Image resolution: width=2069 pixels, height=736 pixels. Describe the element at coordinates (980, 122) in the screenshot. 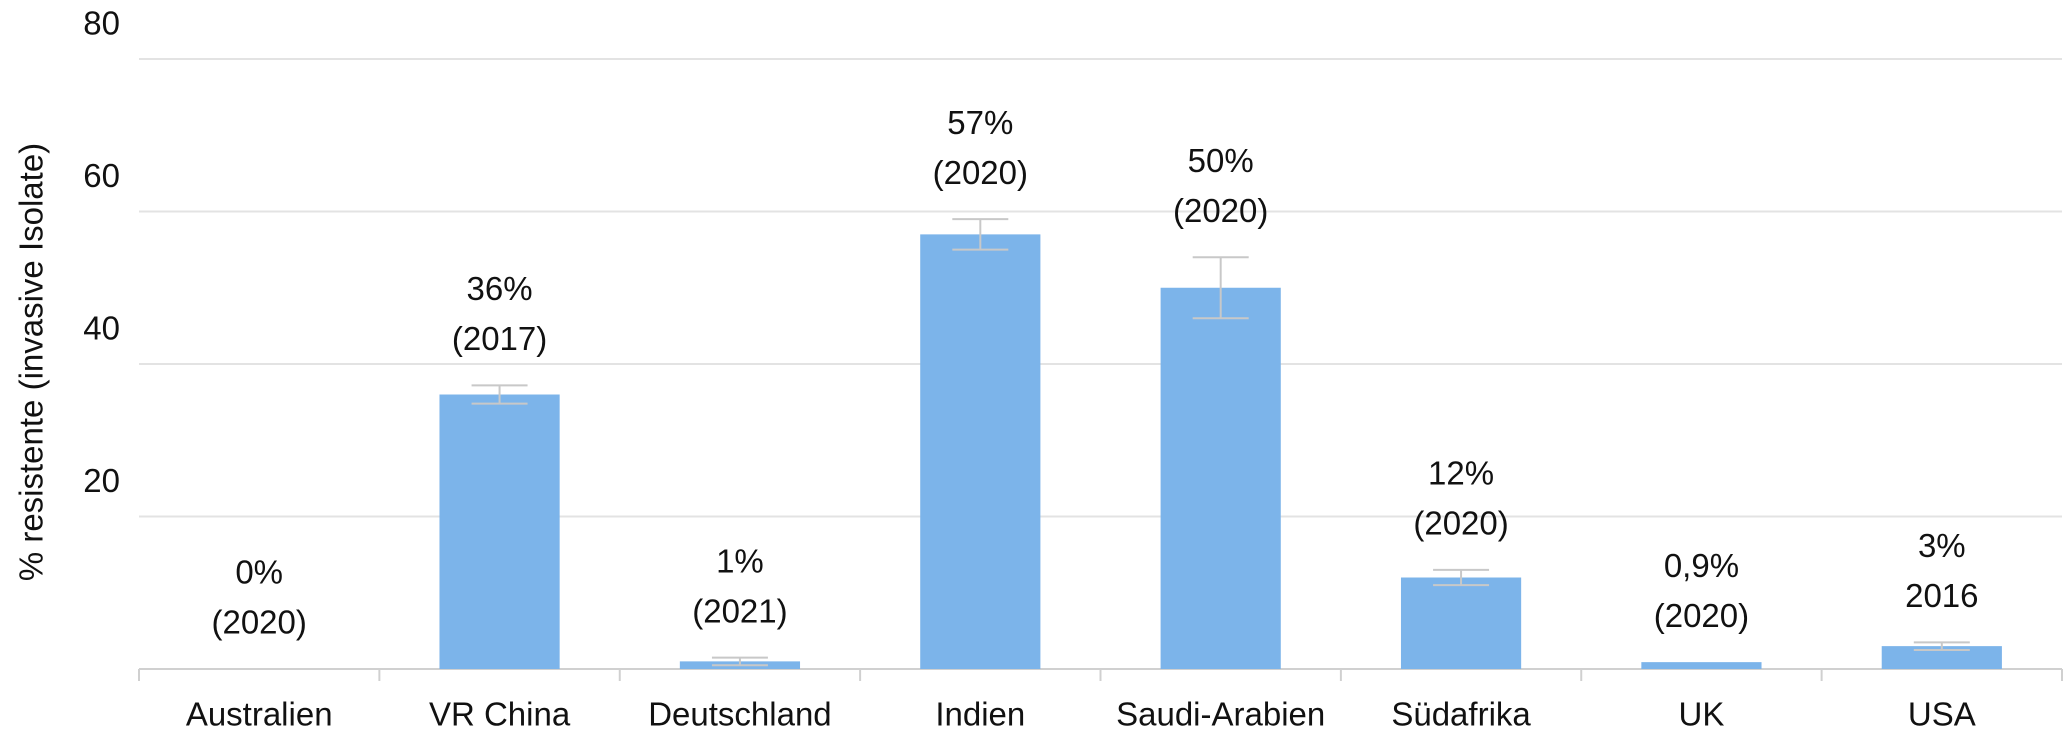

I see `value-label: 57%` at that location.